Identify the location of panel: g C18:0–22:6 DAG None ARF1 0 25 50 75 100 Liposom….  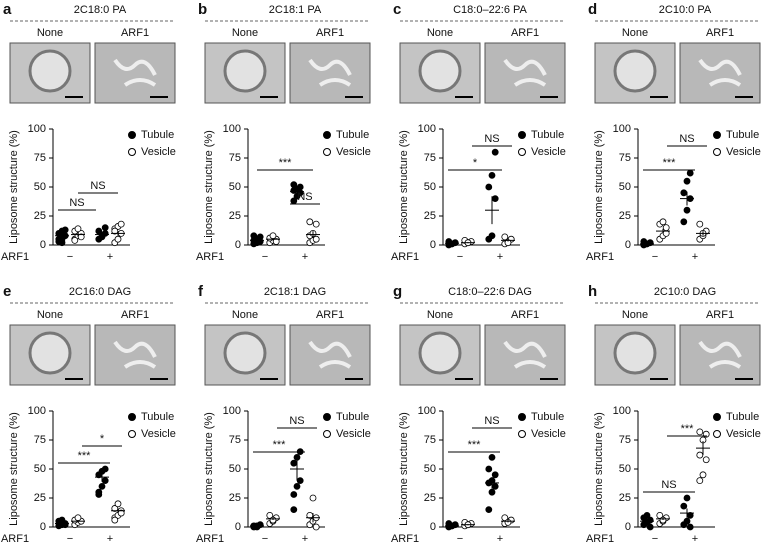
(478, 414).